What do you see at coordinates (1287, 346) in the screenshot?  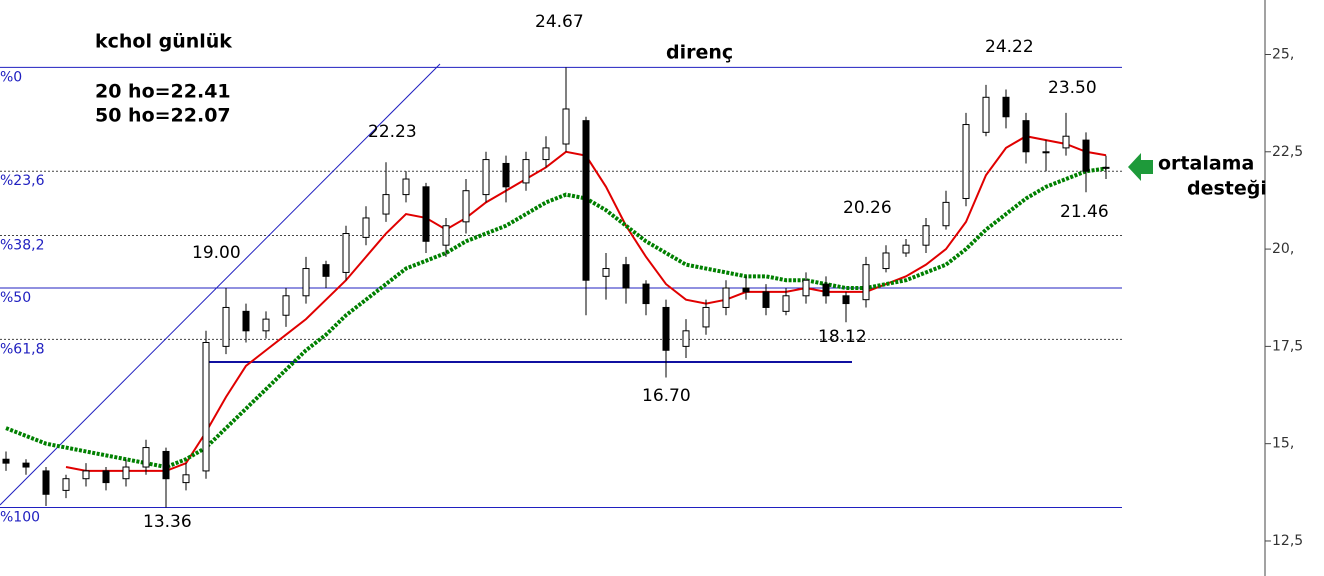 I see `y-tick-label: 17,5` at bounding box center [1287, 346].